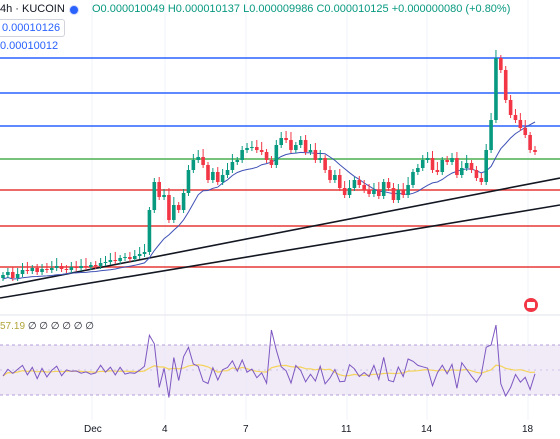 Image resolution: width=560 pixels, height=439 pixels. What do you see at coordinates (346, 429) in the screenshot?
I see `x-label-11: 11` at bounding box center [346, 429].